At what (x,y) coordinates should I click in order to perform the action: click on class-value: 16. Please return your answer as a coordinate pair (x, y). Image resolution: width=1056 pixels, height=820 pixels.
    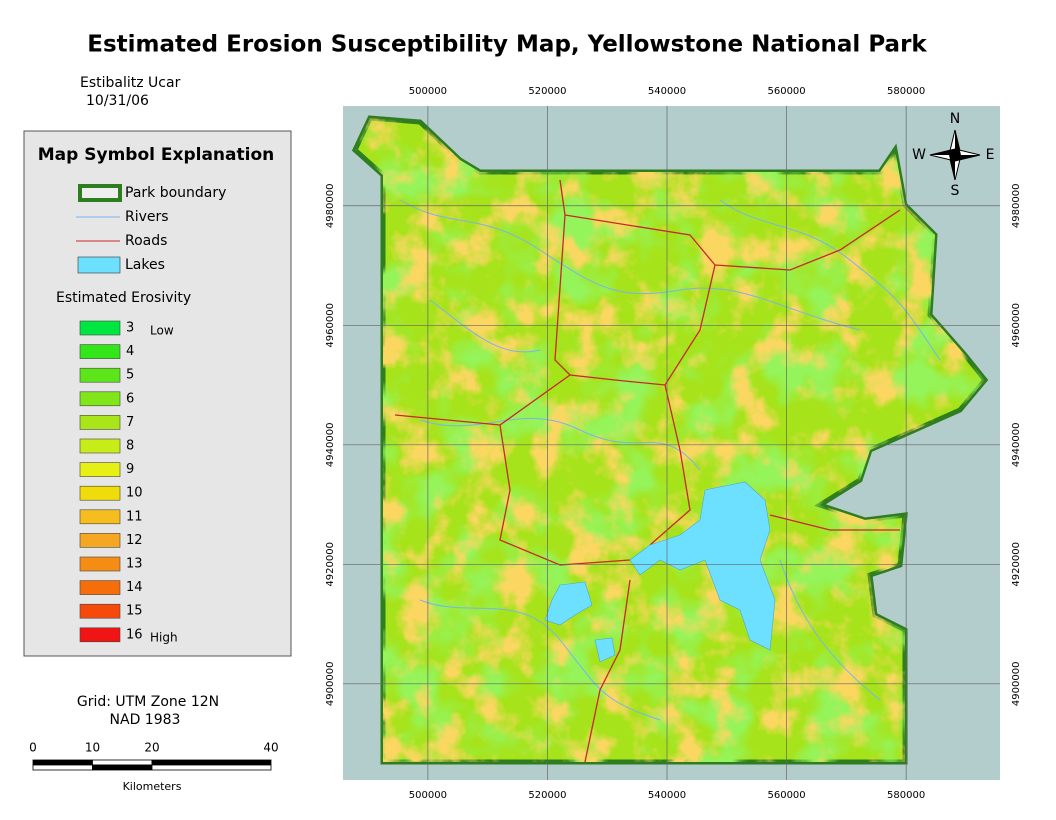
    Looking at the image, I should click on (134, 634).